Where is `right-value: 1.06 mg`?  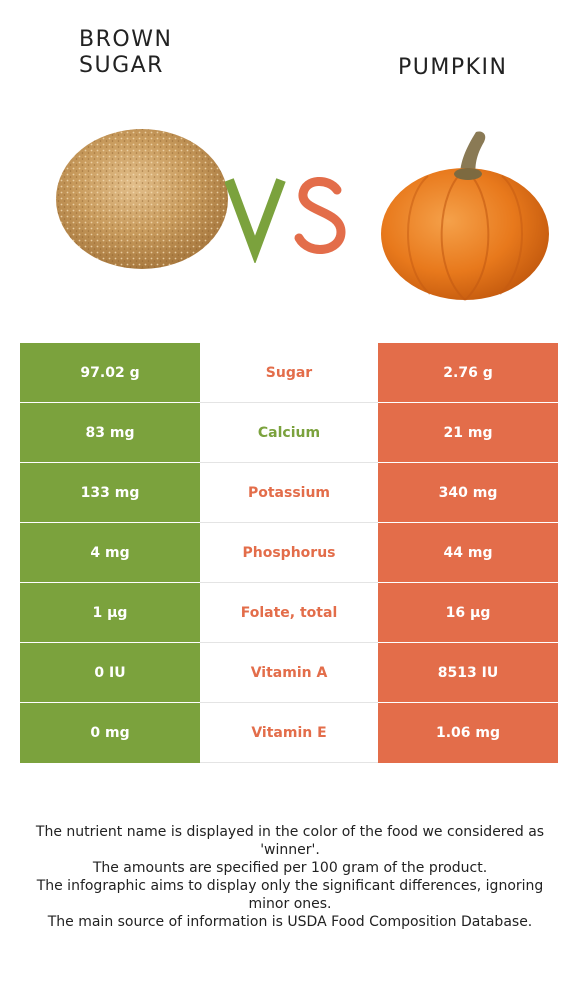 right-value: 1.06 mg is located at coordinates (468, 733).